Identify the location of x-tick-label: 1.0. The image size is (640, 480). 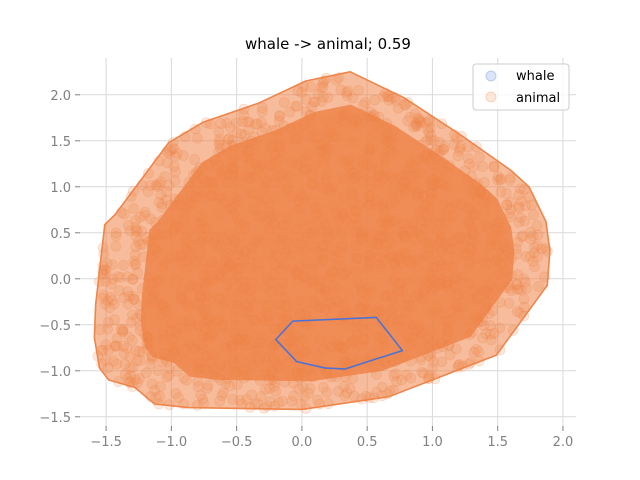
(432, 442).